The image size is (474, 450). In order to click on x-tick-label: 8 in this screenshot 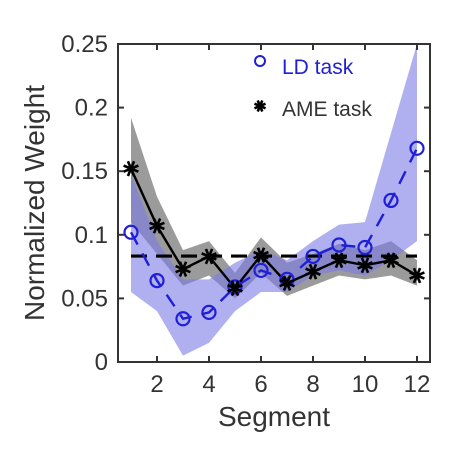, I will do `click(312, 384)`.